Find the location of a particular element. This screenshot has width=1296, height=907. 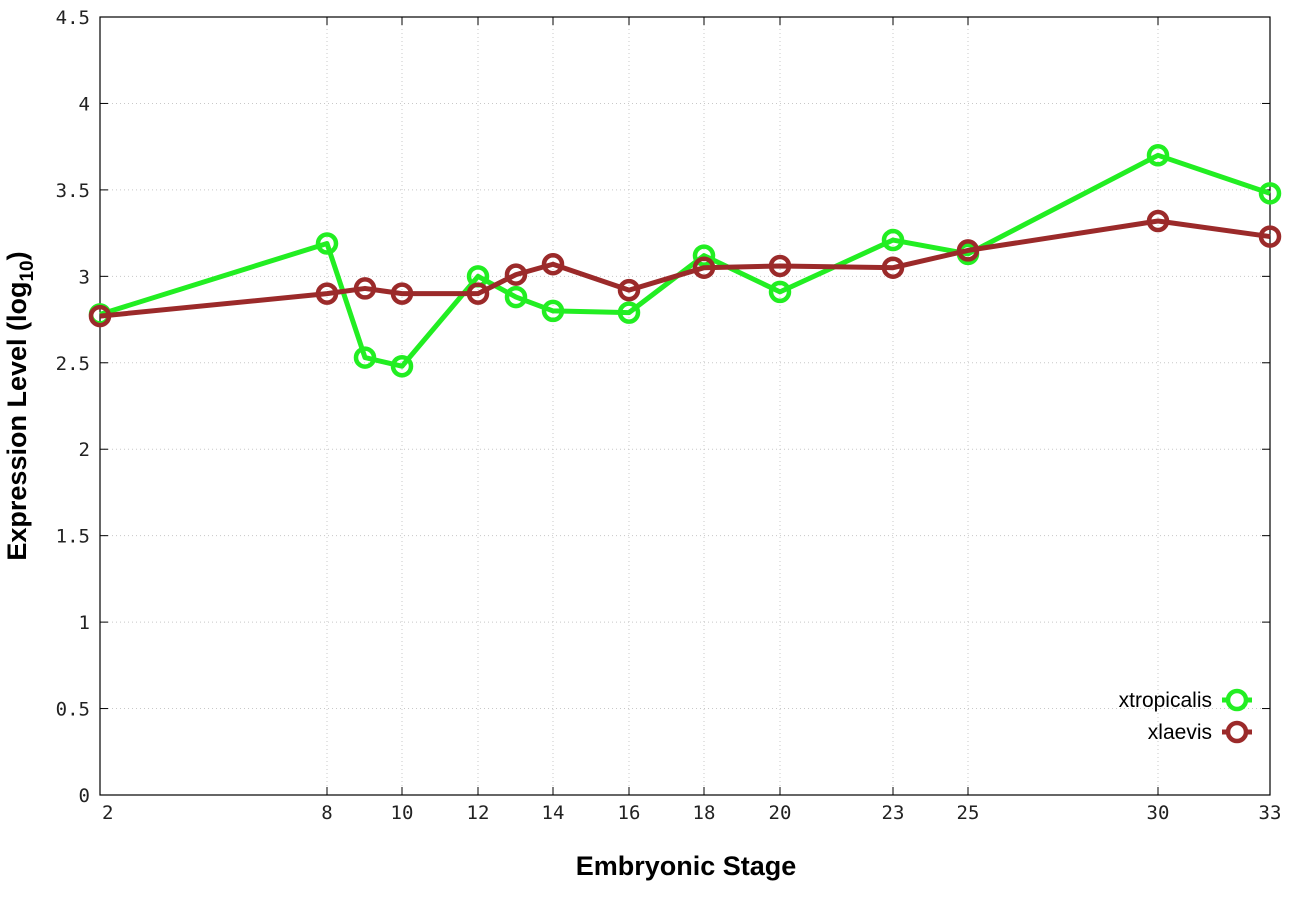

y-tick-label: 1.5 is located at coordinates (73, 537).